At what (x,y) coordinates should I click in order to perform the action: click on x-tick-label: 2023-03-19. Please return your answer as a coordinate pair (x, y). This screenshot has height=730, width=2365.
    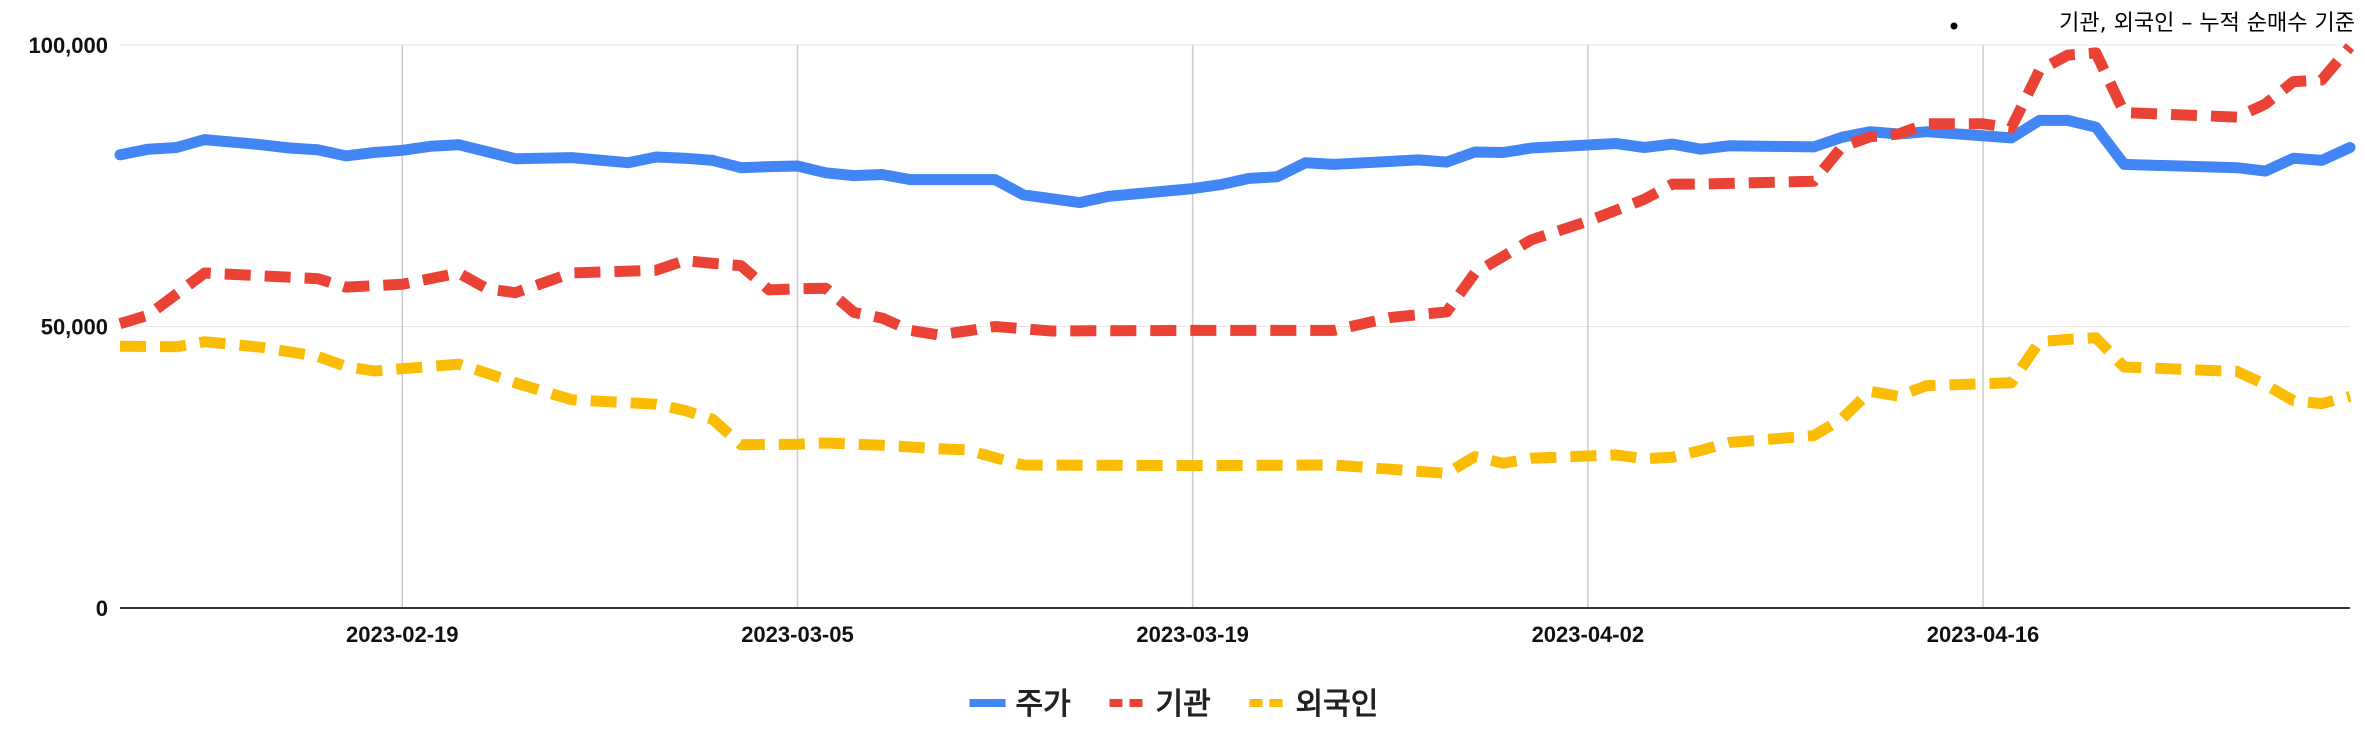
    Looking at the image, I should click on (1192, 634).